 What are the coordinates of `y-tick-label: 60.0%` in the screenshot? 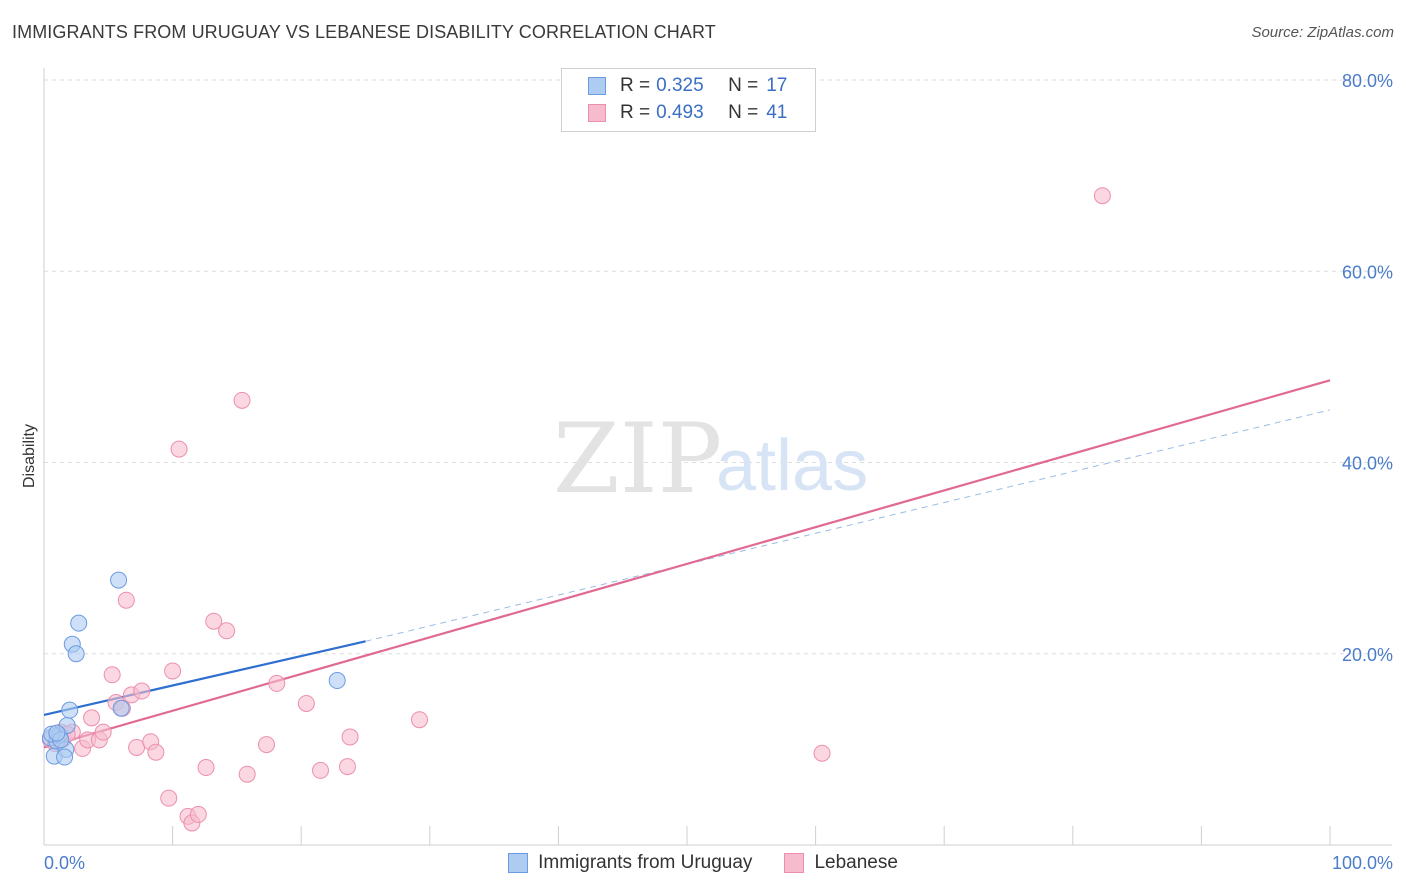 It's located at (1367, 272).